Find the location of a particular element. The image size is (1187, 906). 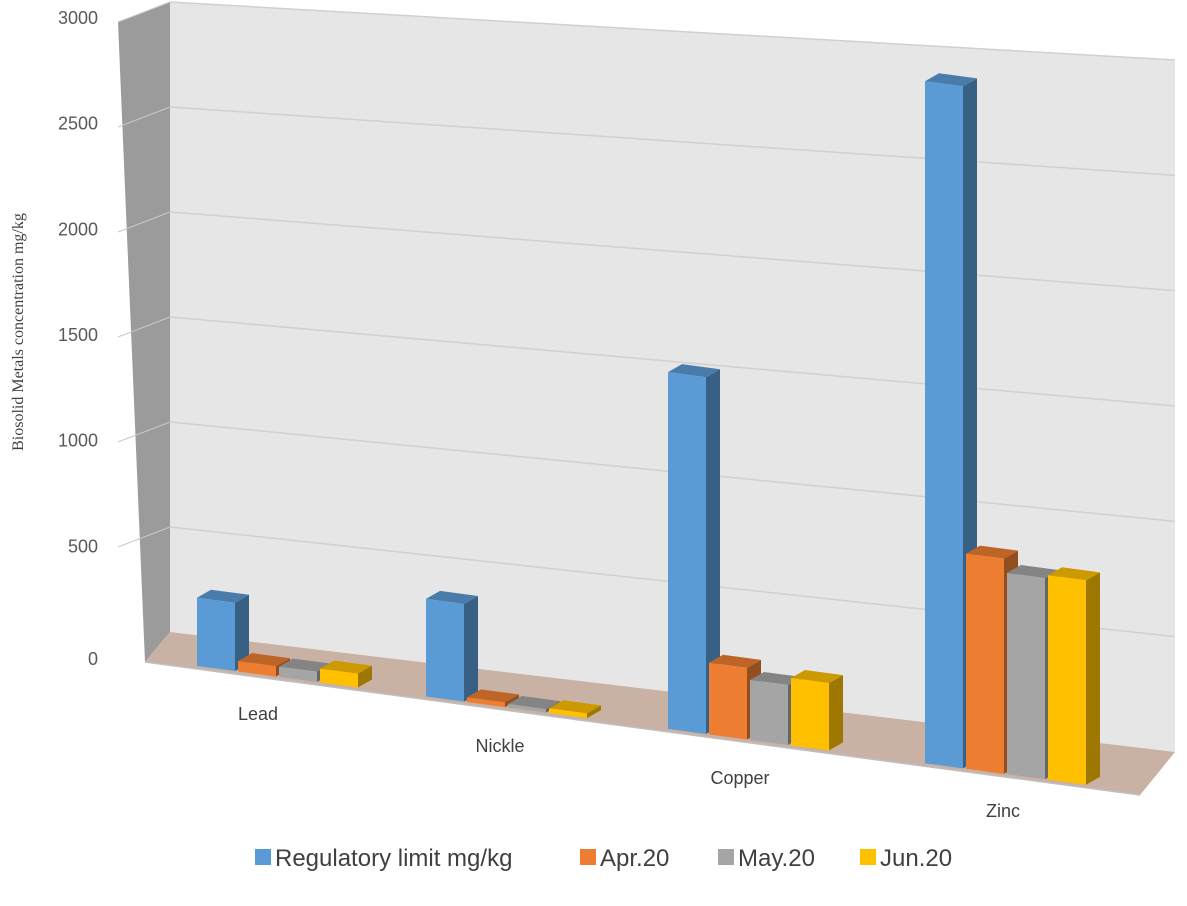

legend-item: Regulatory limit mg/kg is located at coordinates (383, 858).